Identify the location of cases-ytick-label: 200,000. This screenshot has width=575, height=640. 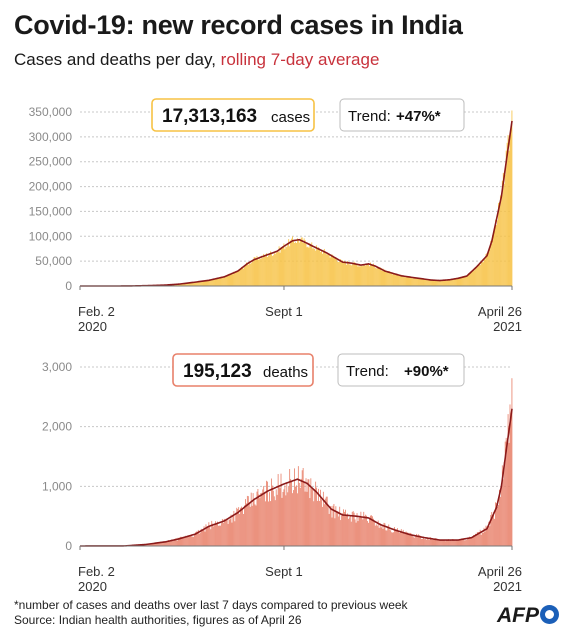
(51, 187).